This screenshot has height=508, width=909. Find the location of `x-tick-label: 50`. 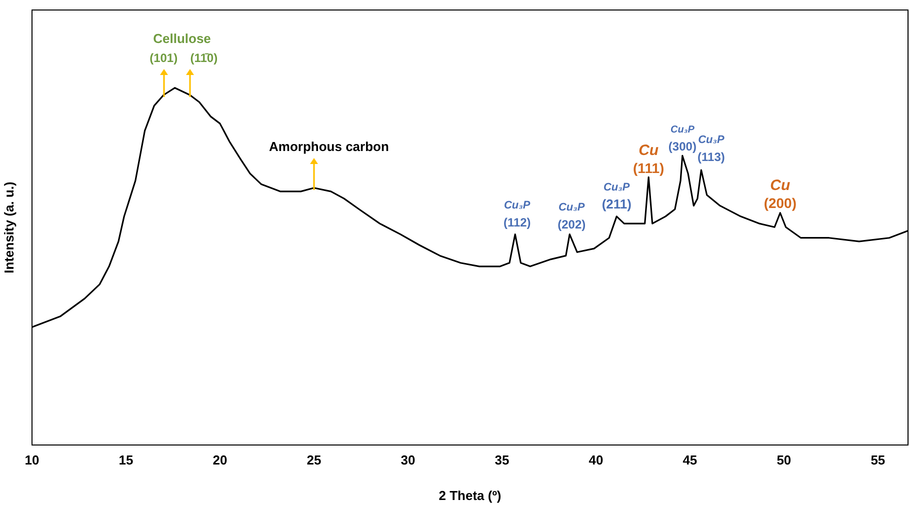

x-tick-label: 50 is located at coordinates (784, 460).